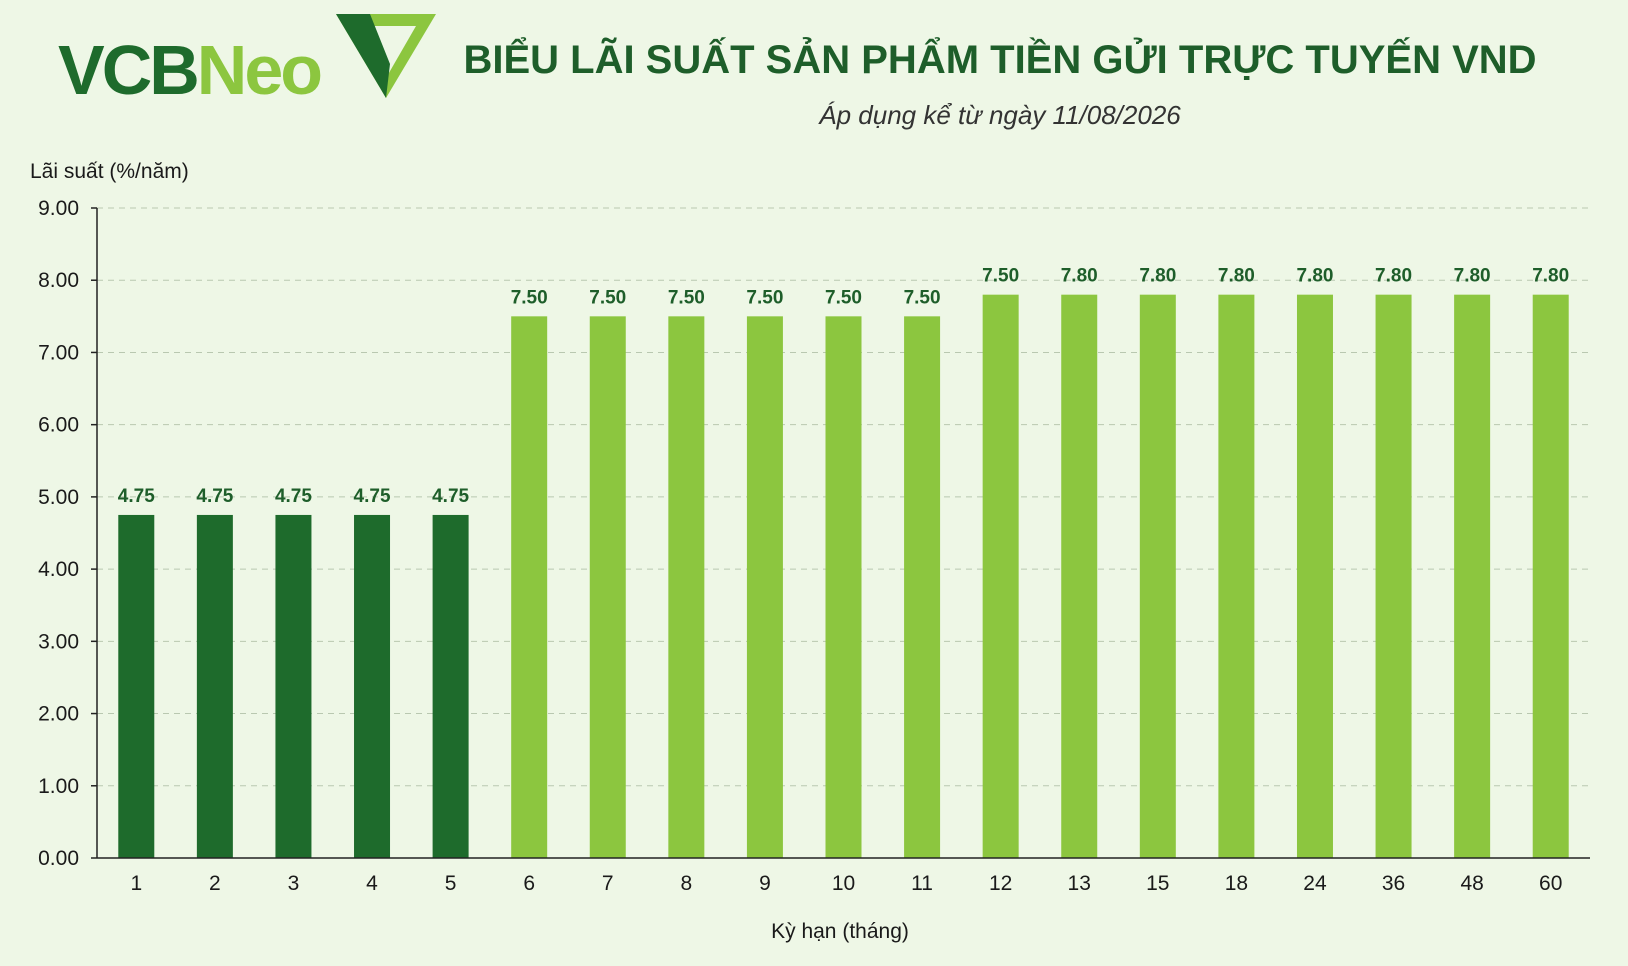  What do you see at coordinates (58, 641) in the screenshot?
I see `y-tick-label: 3.00` at bounding box center [58, 641].